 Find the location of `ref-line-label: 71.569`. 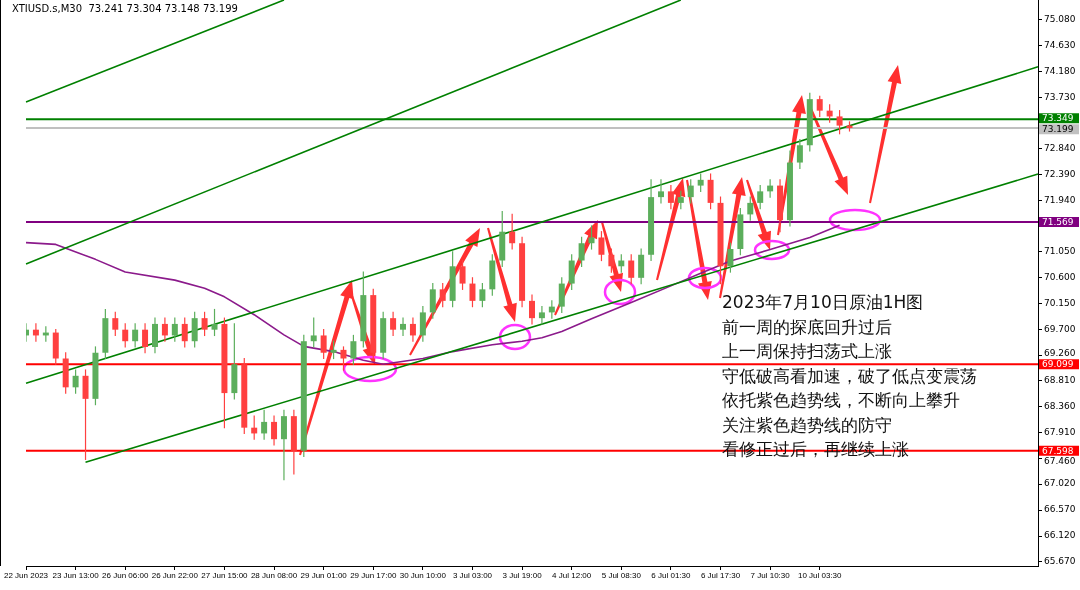

ref-line-label: 71.569 is located at coordinates (1058, 221).